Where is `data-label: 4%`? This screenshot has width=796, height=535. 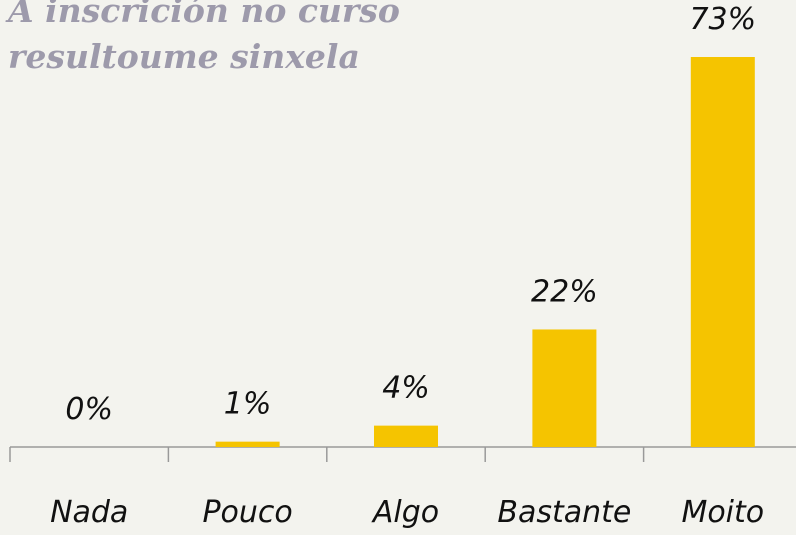 data-label: 4% is located at coordinates (406, 388).